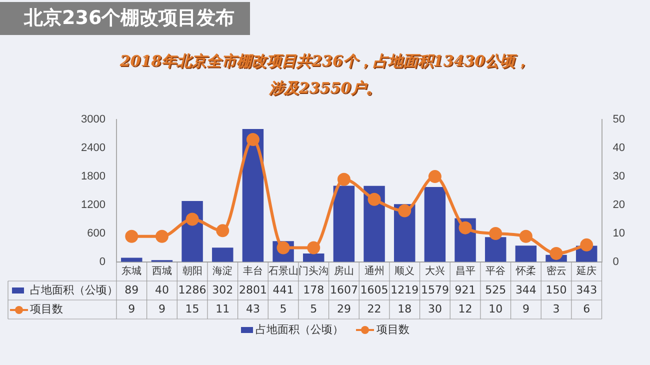 This screenshot has height=365, width=650. What do you see at coordinates (525, 289) in the screenshot?
I see `data-label: 344` at bounding box center [525, 289].